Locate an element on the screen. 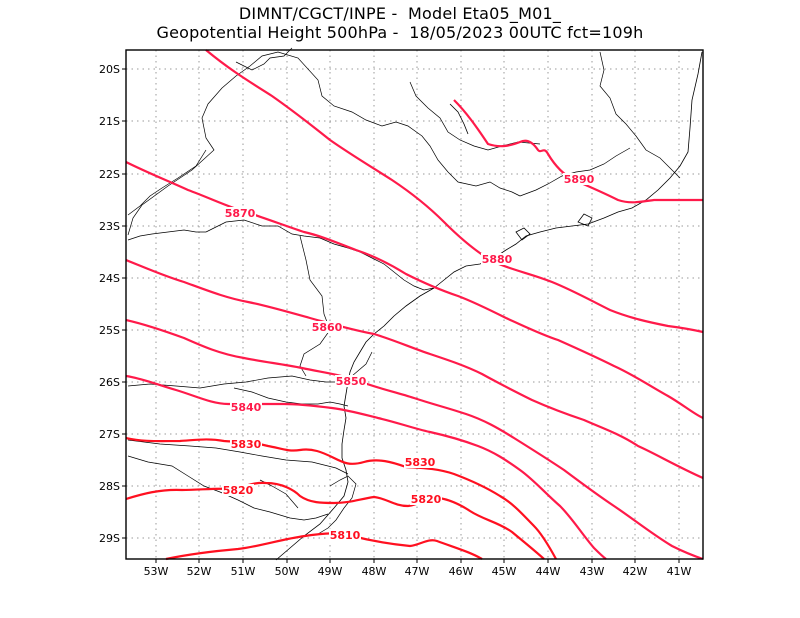  contour-label: 5880 is located at coordinates (497, 259).